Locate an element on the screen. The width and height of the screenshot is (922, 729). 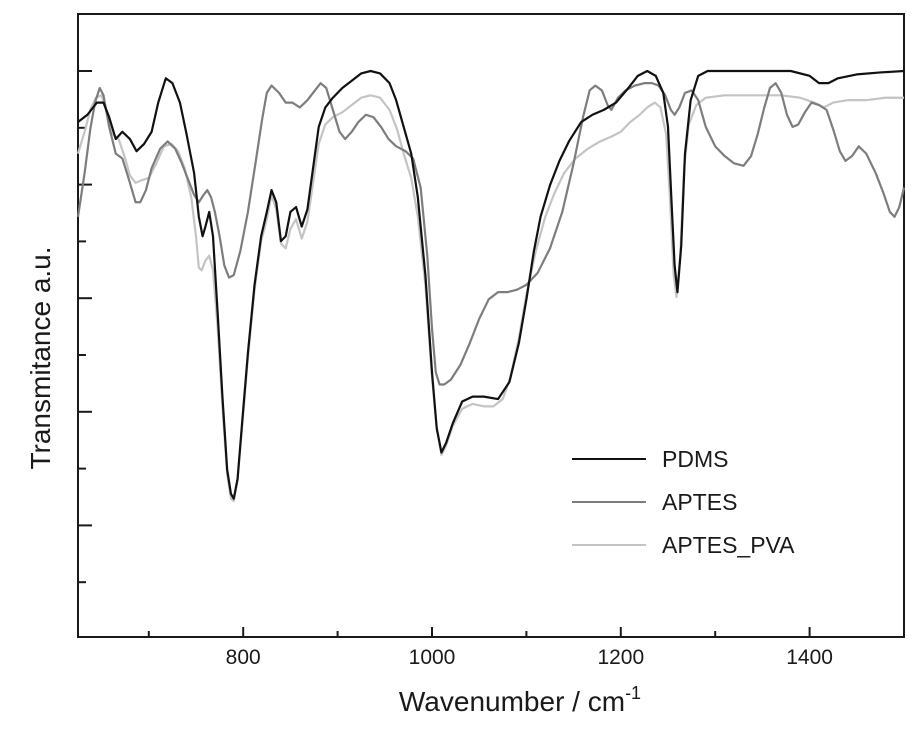
y-axis-title: Transmitance a.u. is located at coordinates (40, 357).